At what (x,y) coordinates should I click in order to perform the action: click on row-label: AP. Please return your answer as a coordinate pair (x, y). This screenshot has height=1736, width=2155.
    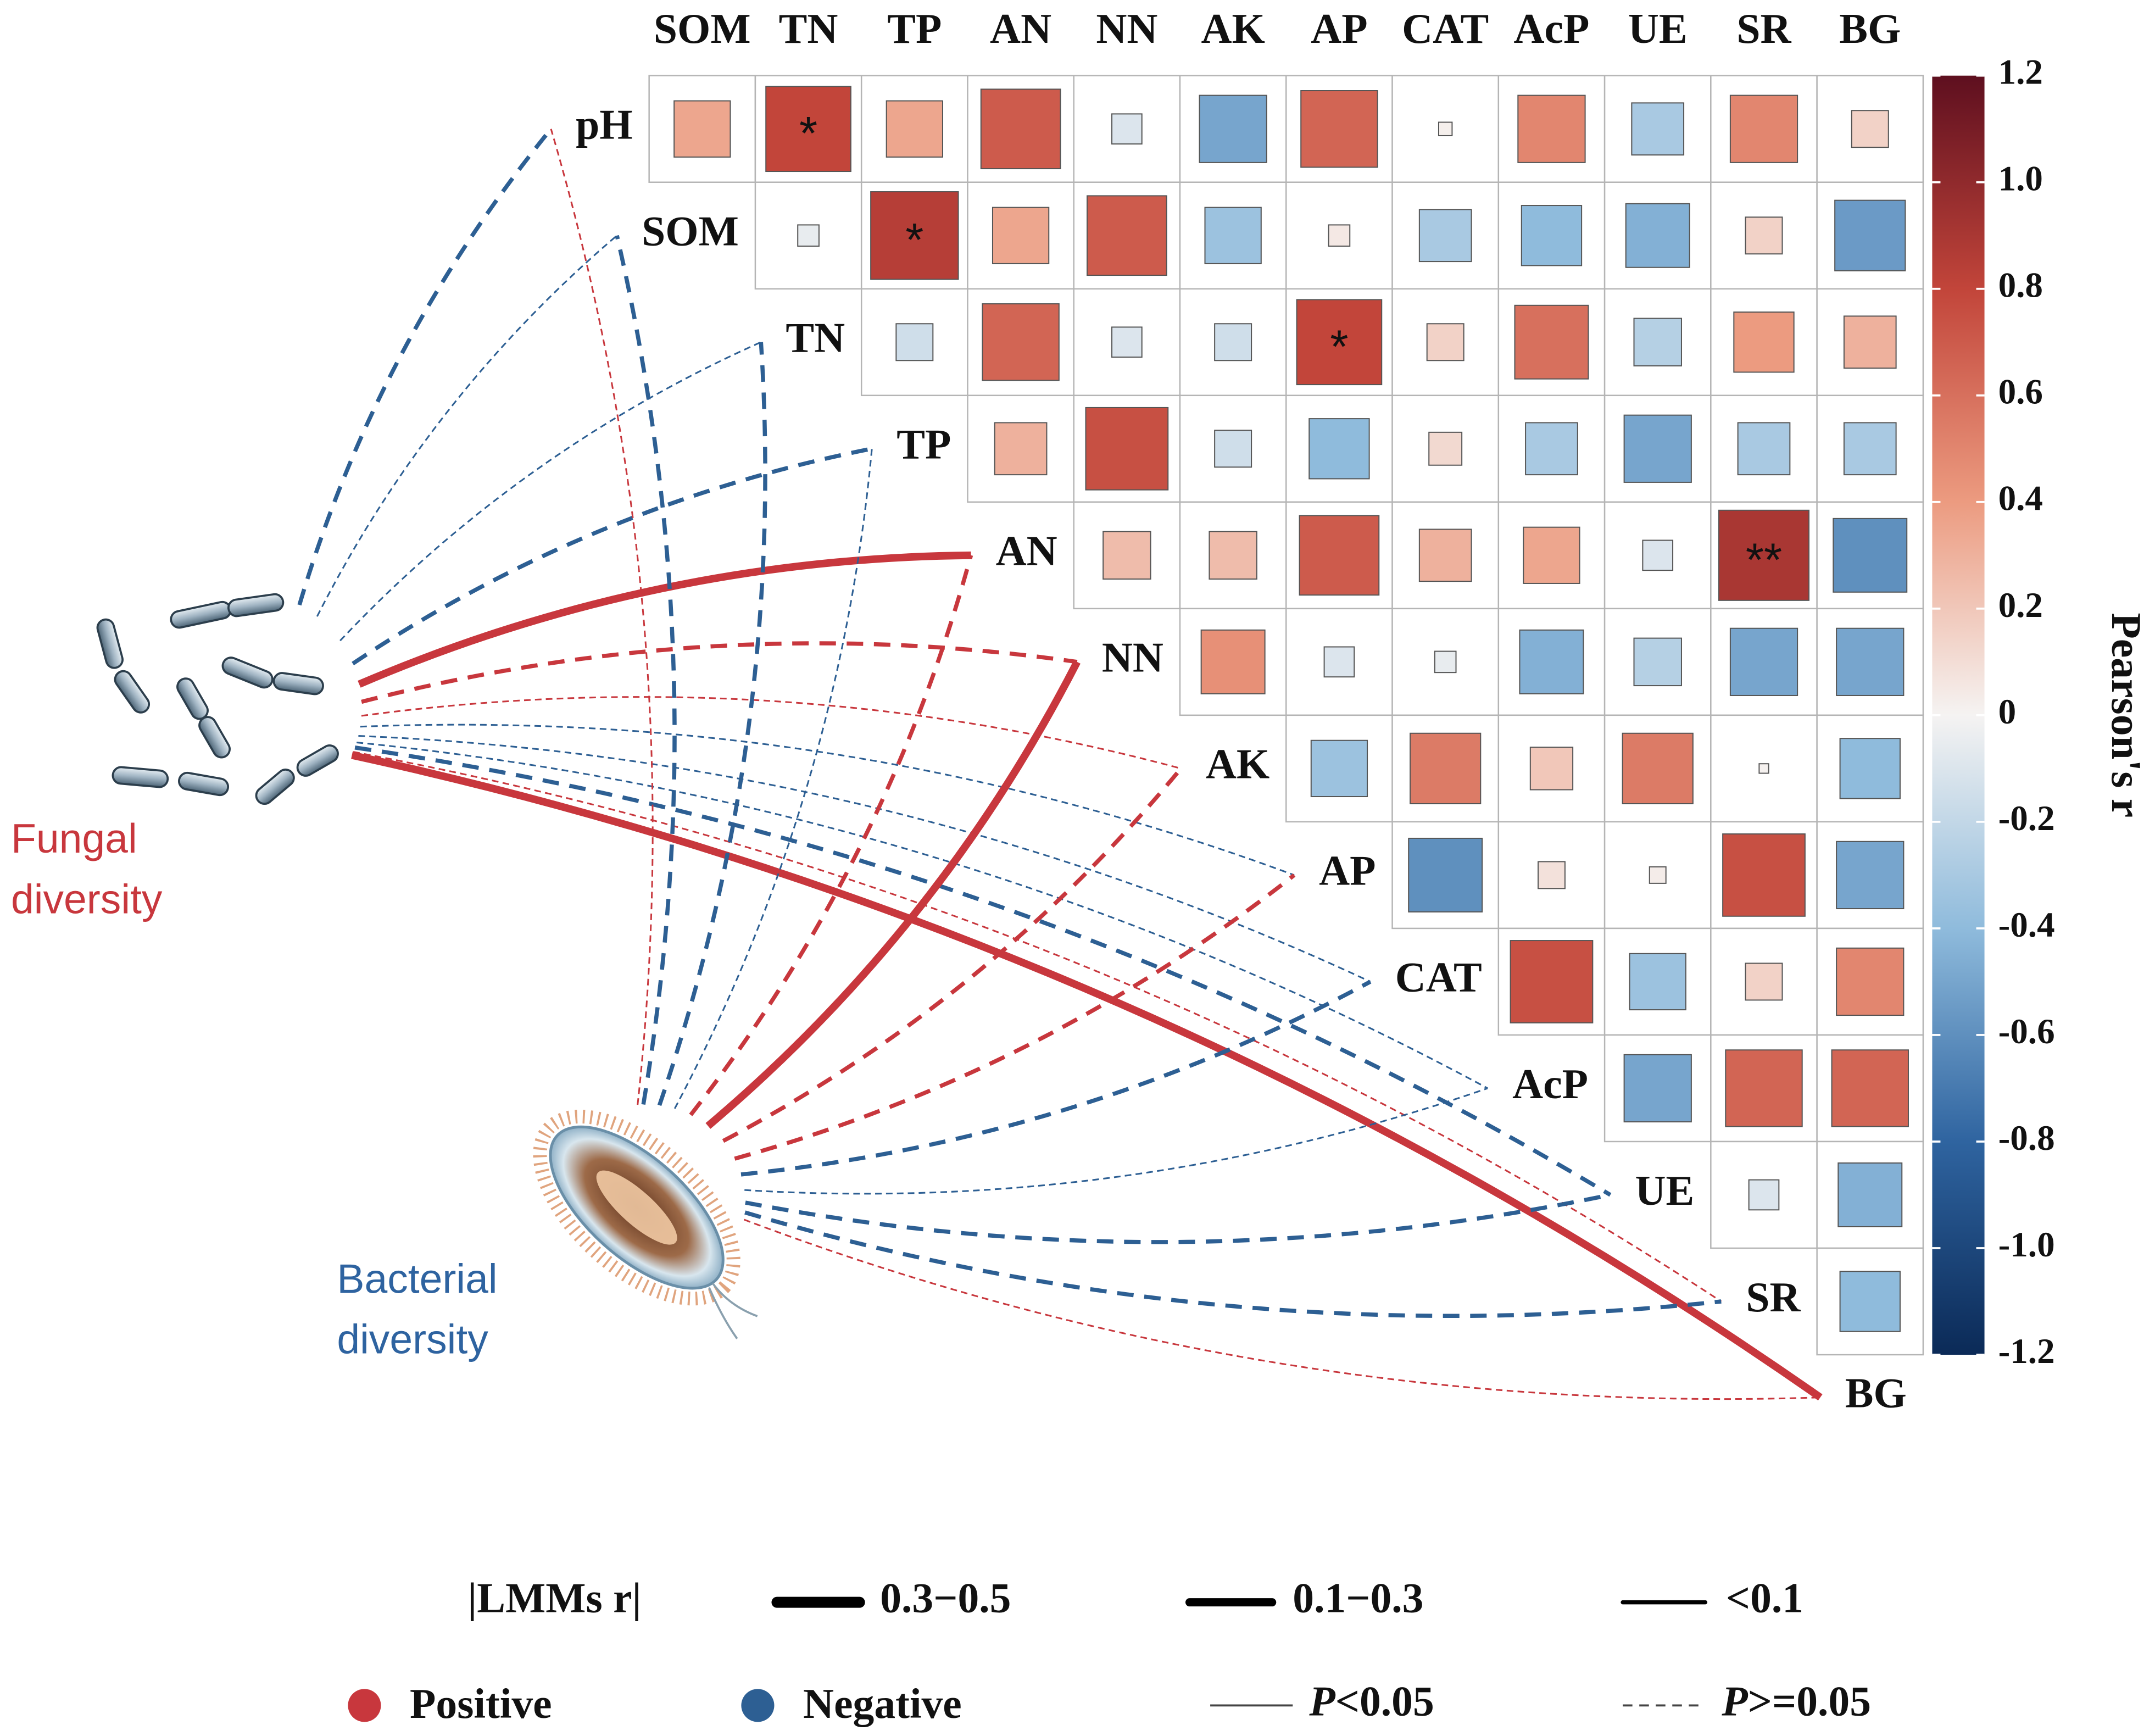
    Looking at the image, I should click on (1347, 871).